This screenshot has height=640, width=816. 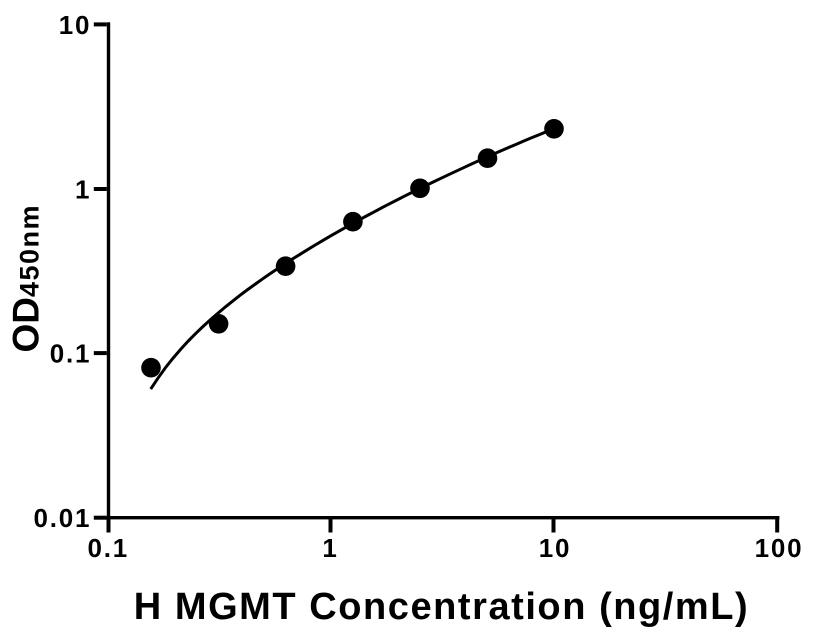 What do you see at coordinates (779, 548) in the screenshot?
I see `svg-text: 100` at bounding box center [779, 548].